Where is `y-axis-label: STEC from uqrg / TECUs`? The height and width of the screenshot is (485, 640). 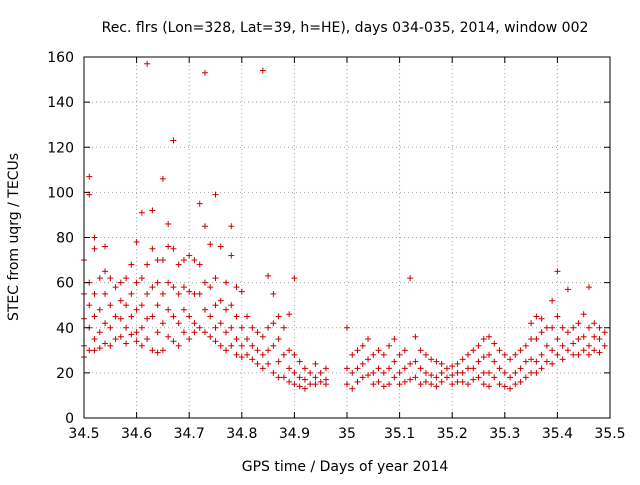
y-axis-label: STEC from uqrg / TECUs is located at coordinates (14, 237).